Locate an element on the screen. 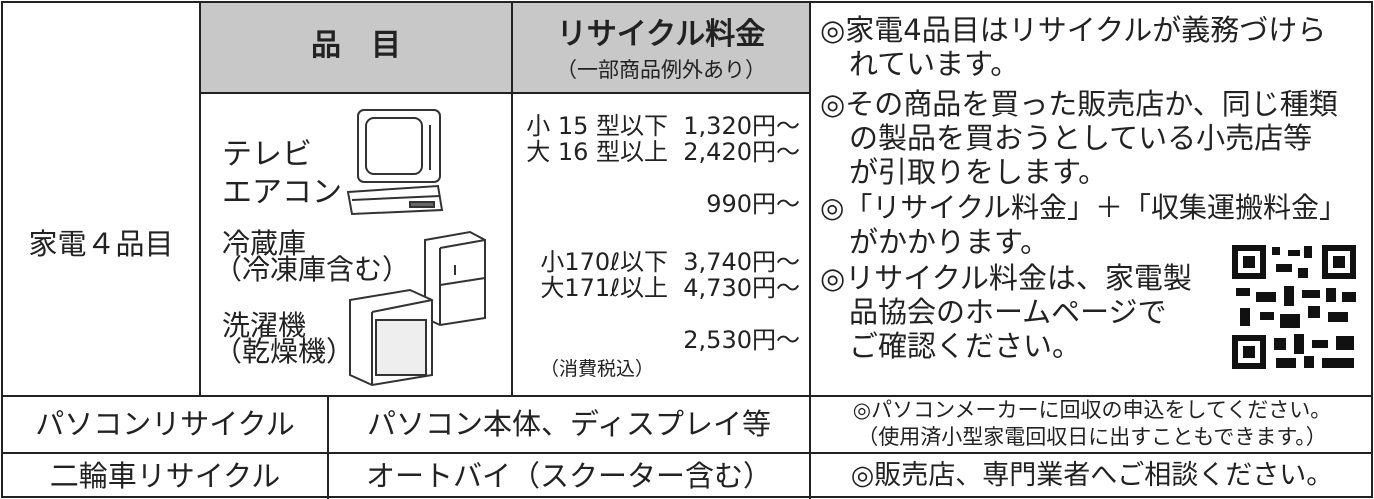 Image resolution: width=1374 pixels, height=499 pixels. note-line: ◎「リサイクル料金」＋「収集運搬料金」 is located at coordinates (1084, 207).